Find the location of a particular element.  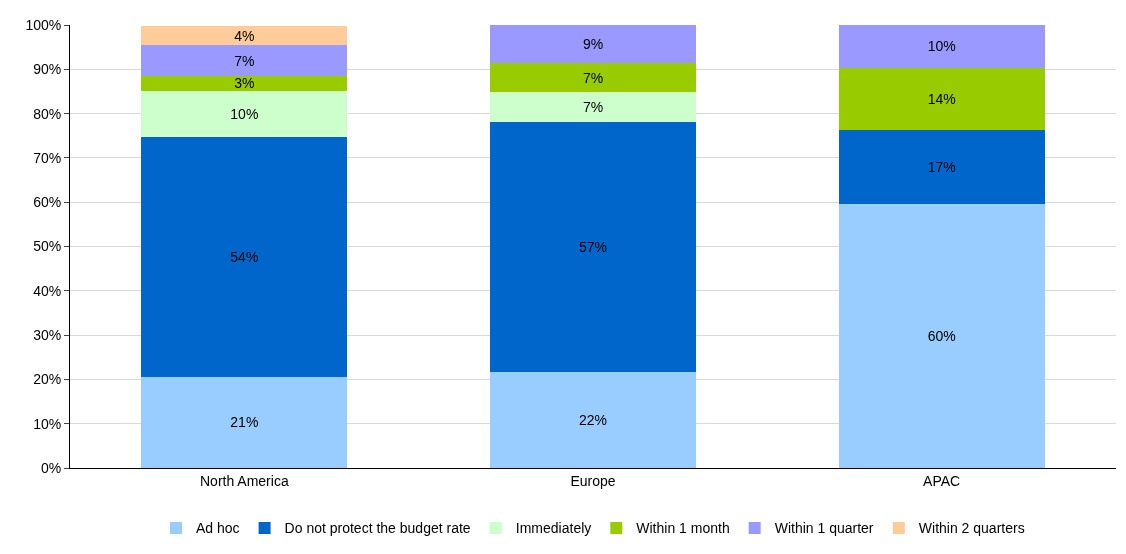

data-label: 57% is located at coordinates (593, 246).